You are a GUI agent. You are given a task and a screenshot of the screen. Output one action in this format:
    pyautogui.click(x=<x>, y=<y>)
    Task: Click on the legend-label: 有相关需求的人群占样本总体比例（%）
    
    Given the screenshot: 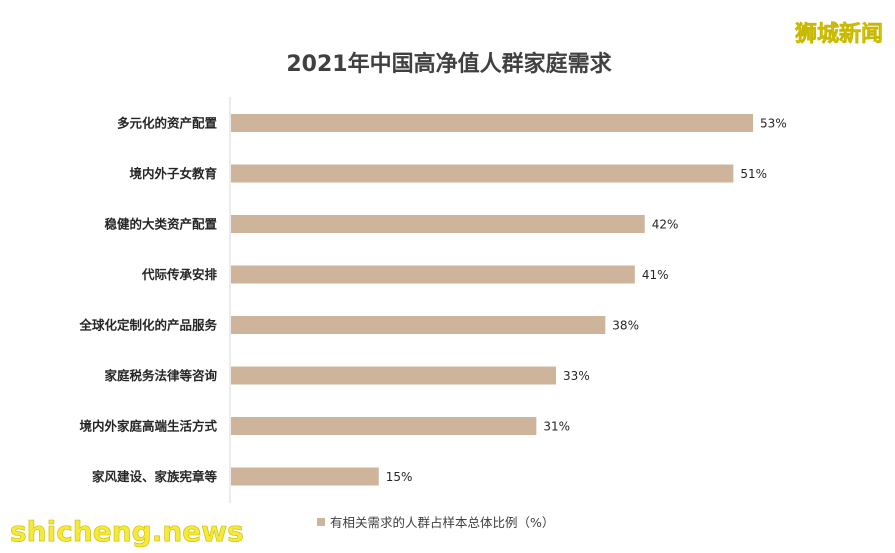 What is the action you would take?
    pyautogui.click(x=442, y=522)
    